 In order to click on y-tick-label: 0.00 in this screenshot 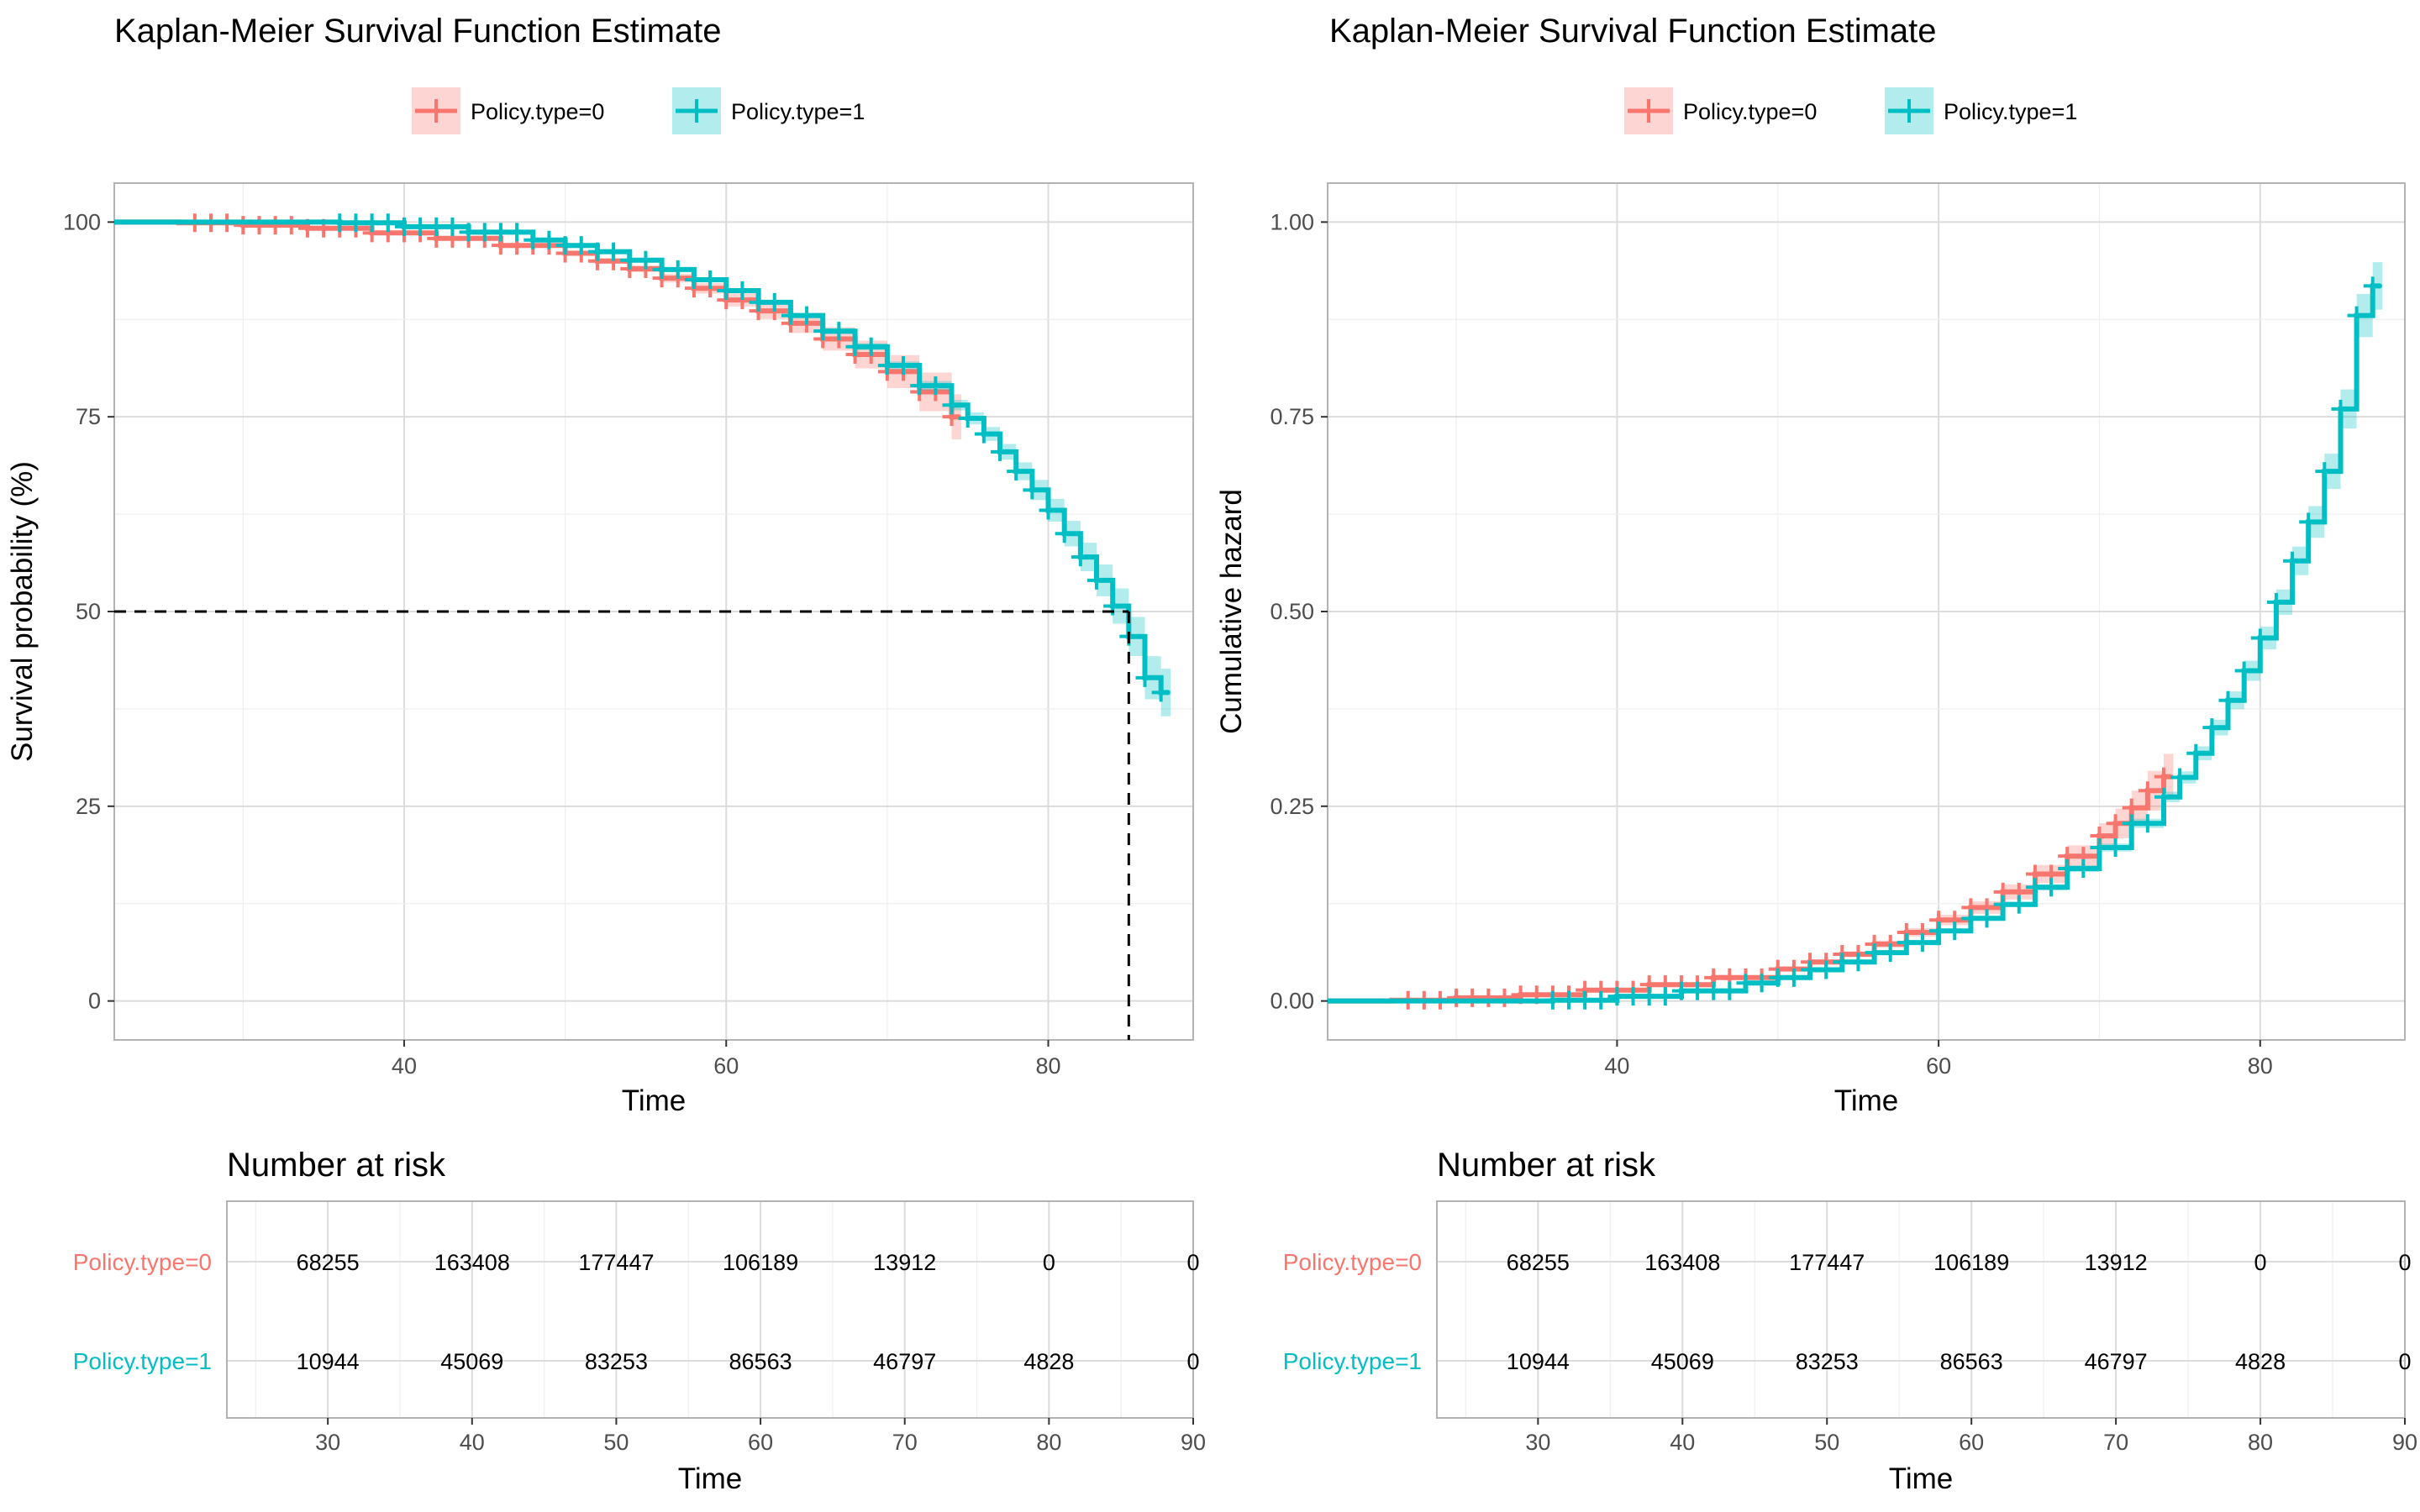, I will do `click(1292, 1001)`.